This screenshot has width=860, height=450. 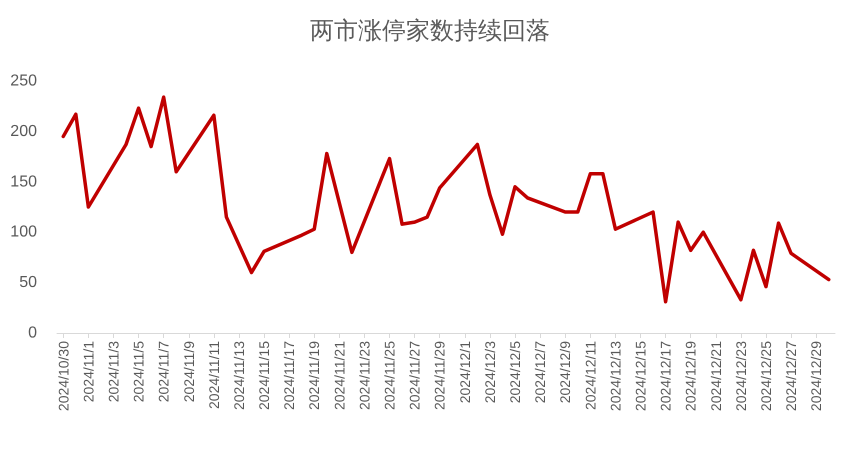 What do you see at coordinates (24, 232) in the screenshot?
I see `y-tick-label: 100` at bounding box center [24, 232].